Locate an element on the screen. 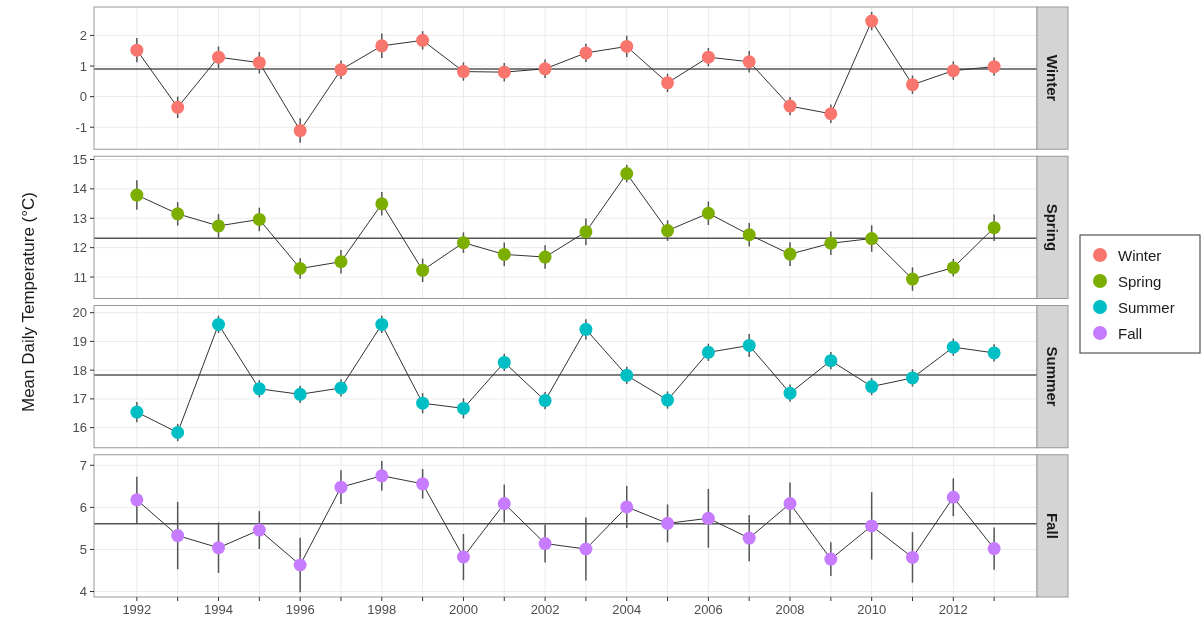 The height and width of the screenshot is (627, 1204). y-tick-label: 16 is located at coordinates (79, 428).